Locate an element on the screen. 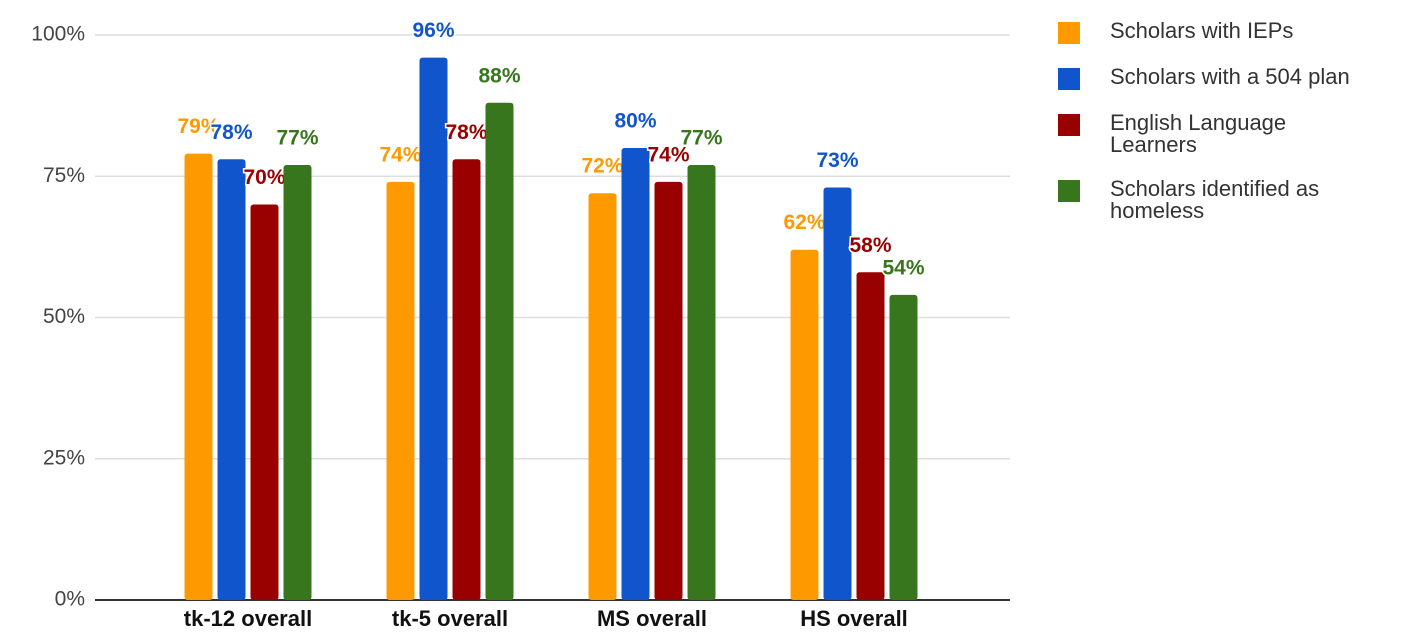  value-label: 54% is located at coordinates (903, 267).